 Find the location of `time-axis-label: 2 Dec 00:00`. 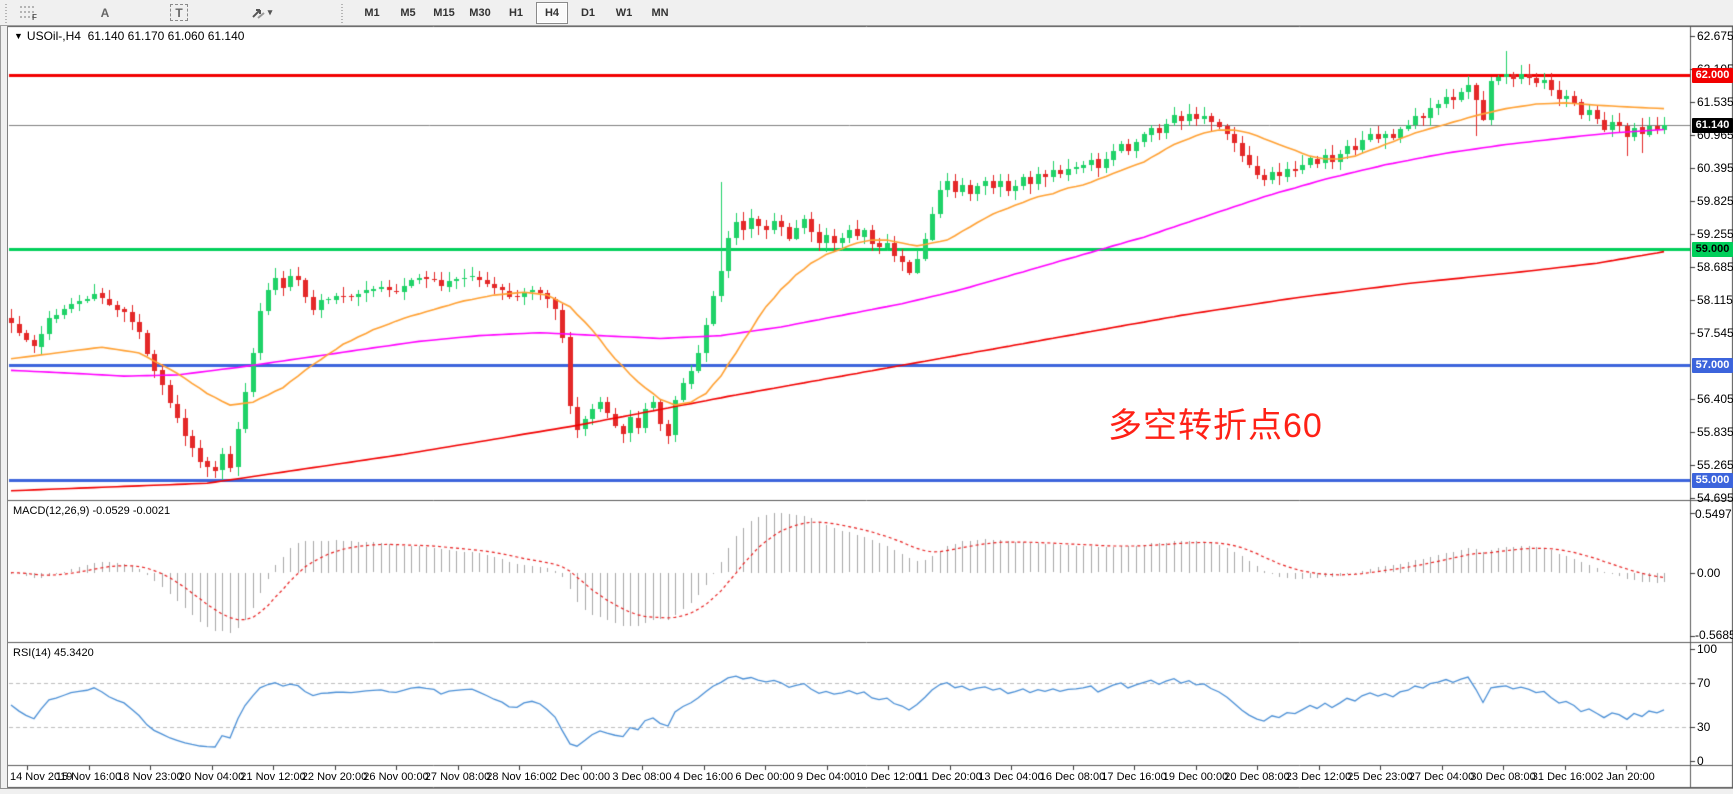

time-axis-label: 2 Dec 00:00 is located at coordinates (580, 777).